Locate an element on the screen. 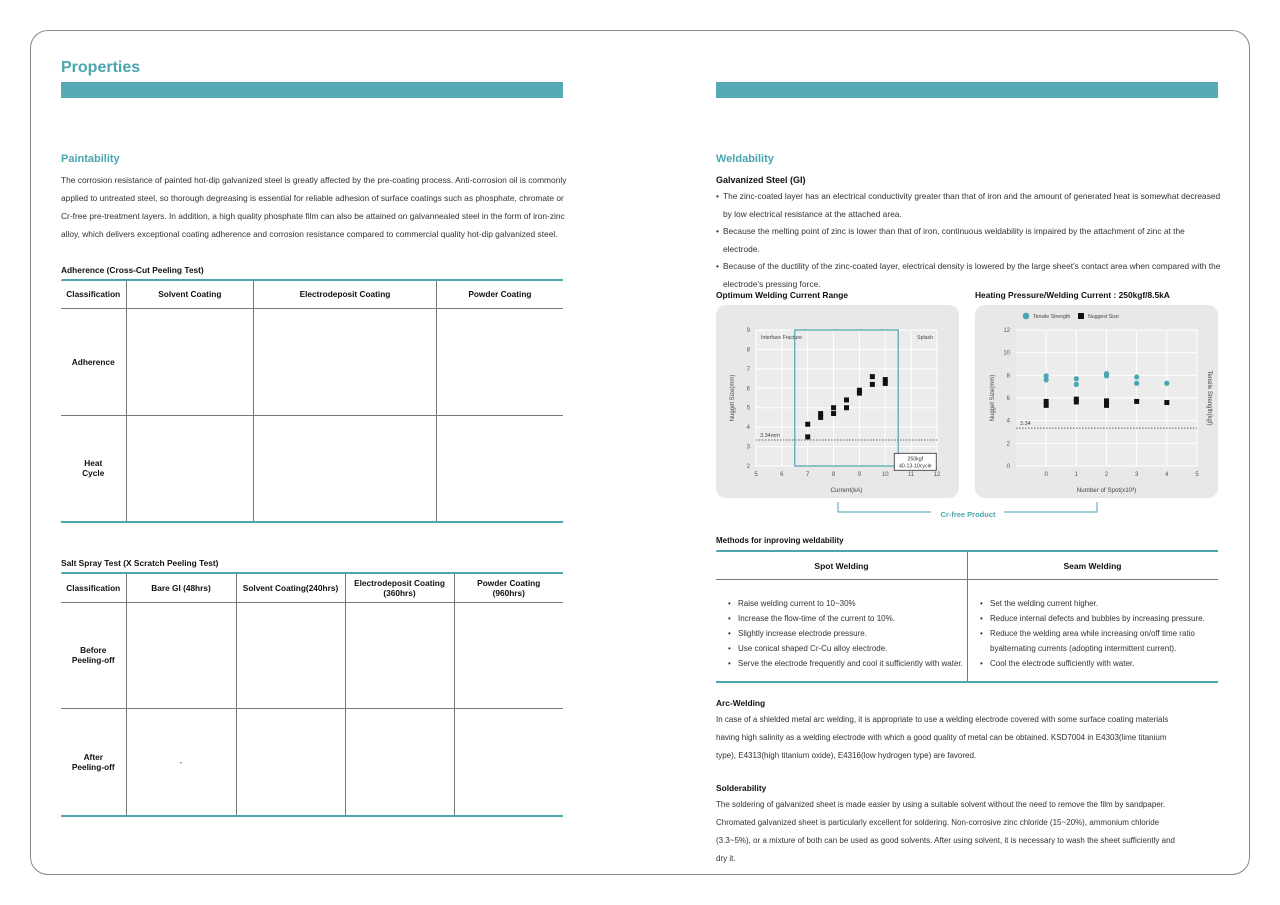 The image size is (1280, 905). x-tick-label: 5 is located at coordinates (756, 475).